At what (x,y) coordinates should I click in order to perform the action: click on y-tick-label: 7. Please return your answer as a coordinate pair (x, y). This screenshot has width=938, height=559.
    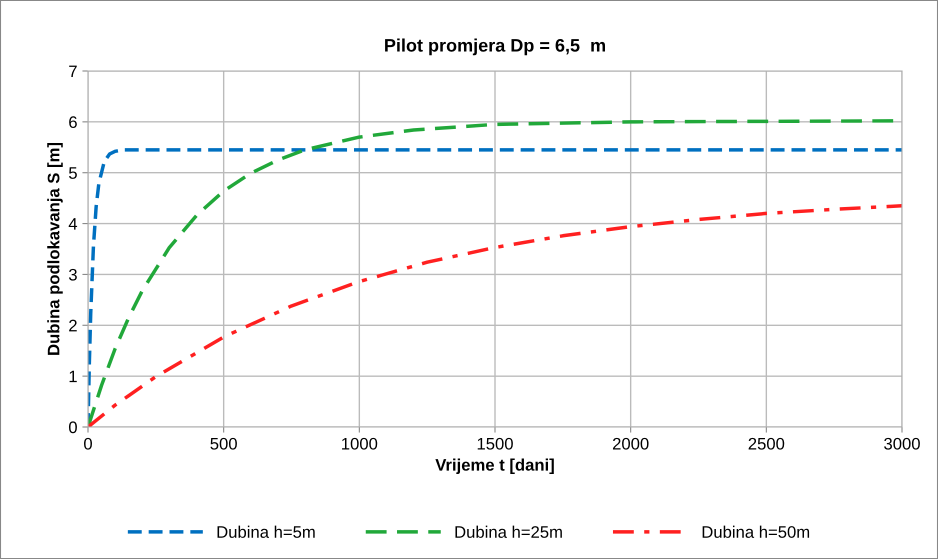
    Looking at the image, I should click on (73, 72).